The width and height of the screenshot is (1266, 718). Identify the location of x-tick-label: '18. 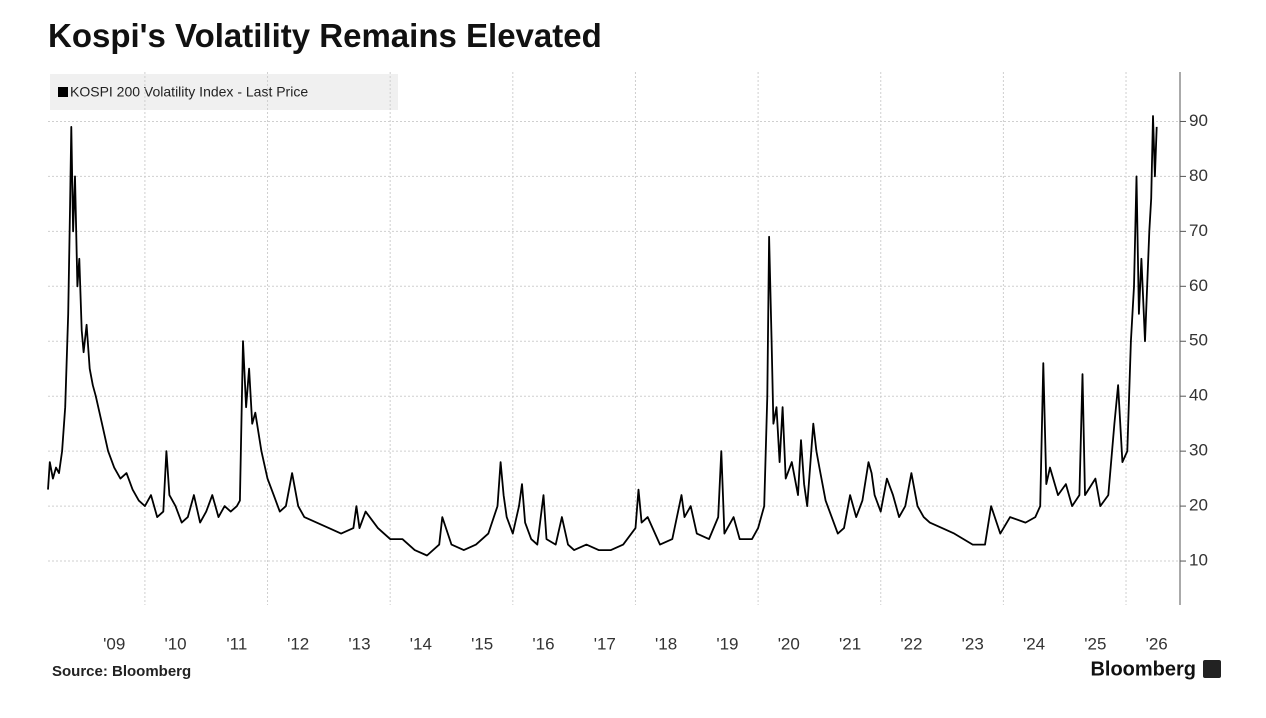
(666, 643).